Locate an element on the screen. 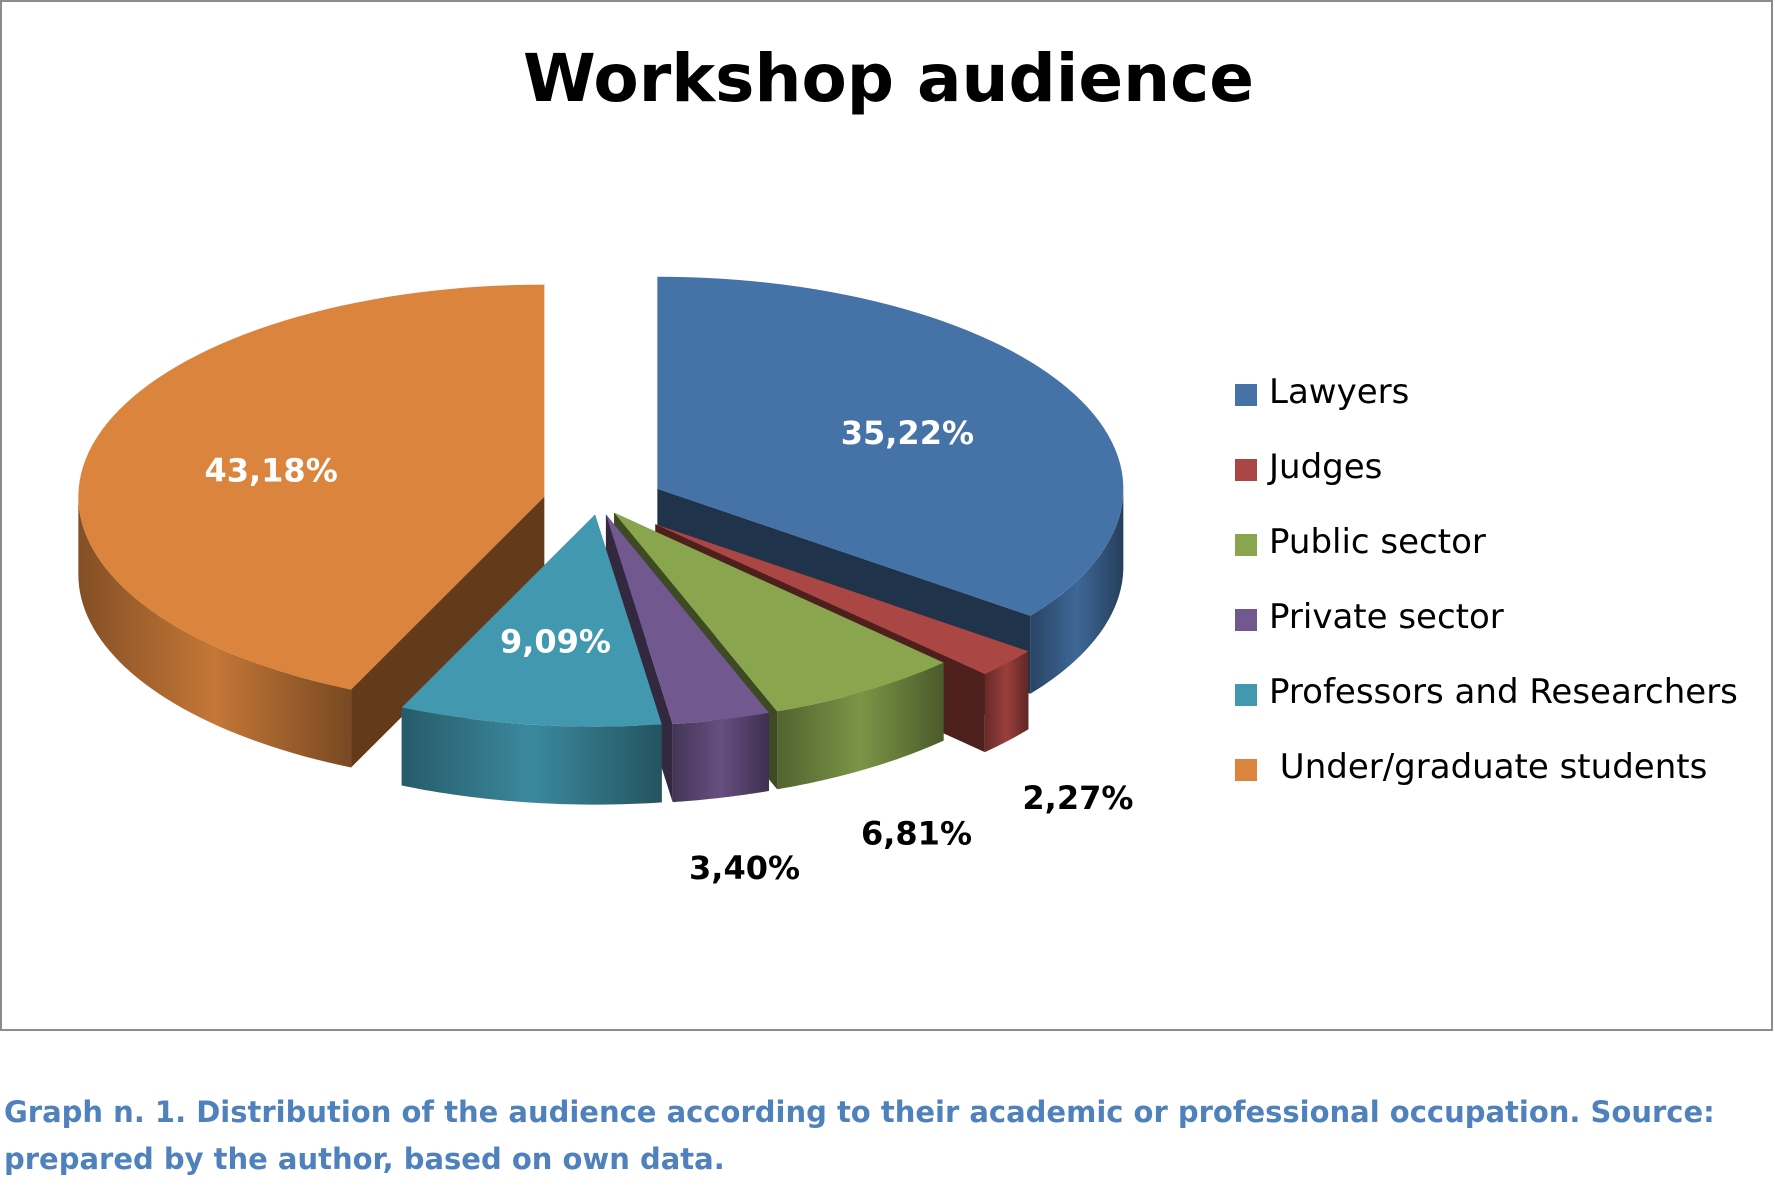  slice-top-public-sector is located at coordinates (779, 612).